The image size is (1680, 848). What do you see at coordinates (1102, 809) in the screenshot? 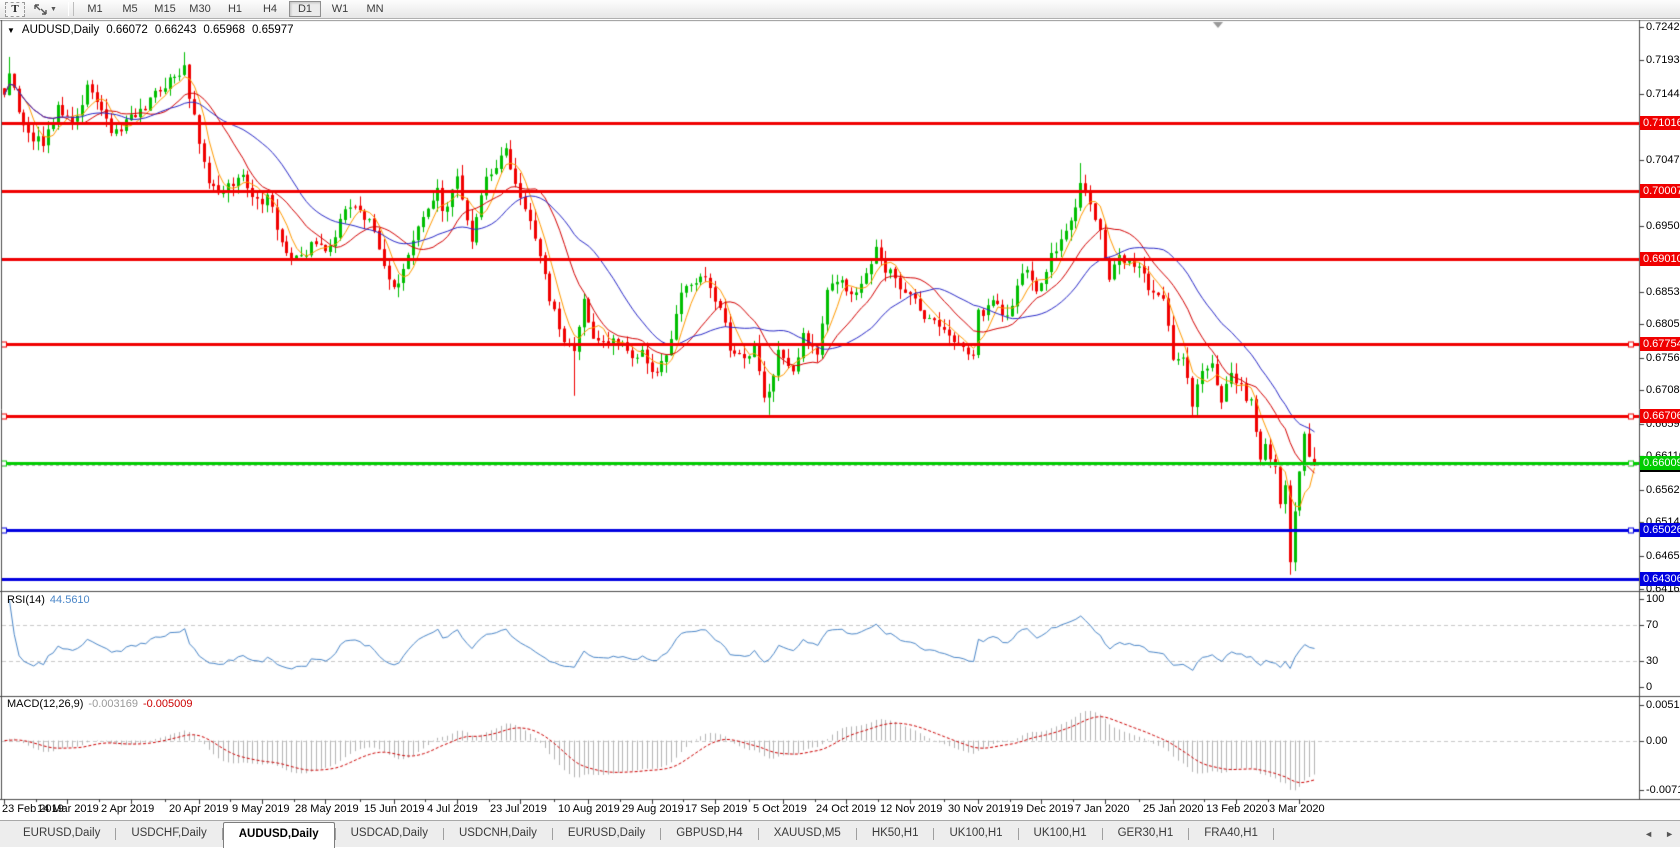
I see `date-label: 7 Jan 2020` at bounding box center [1102, 809].